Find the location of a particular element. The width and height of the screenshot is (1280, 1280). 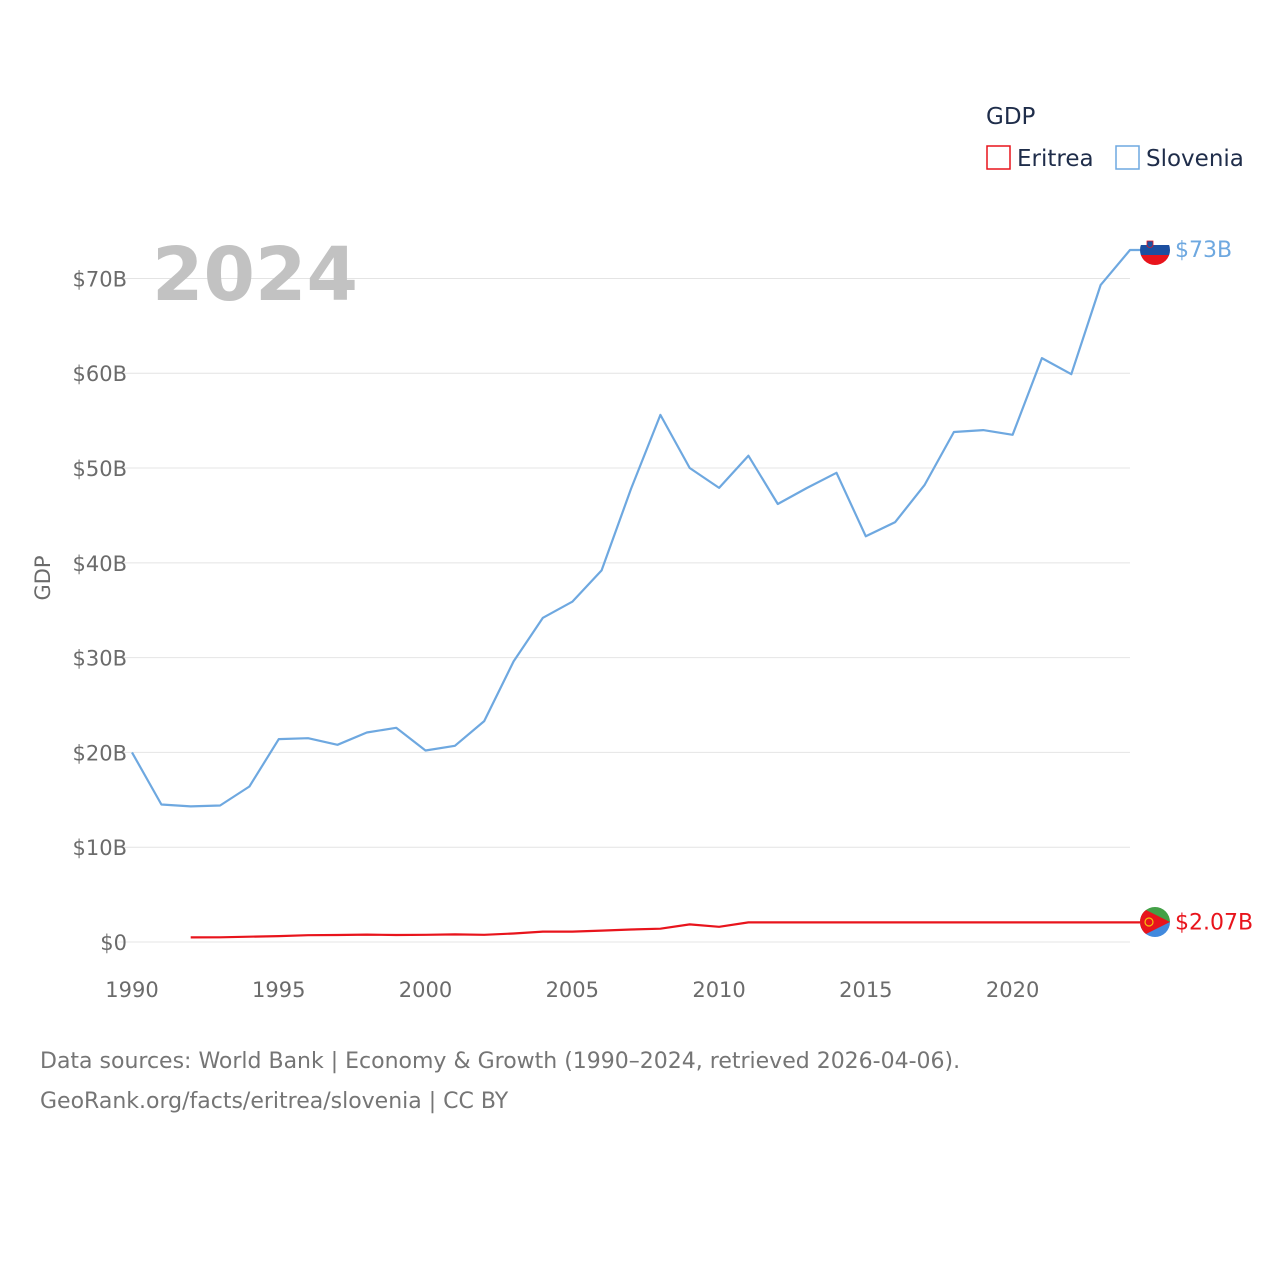

x-tick-label: 1995 is located at coordinates (278, 990).